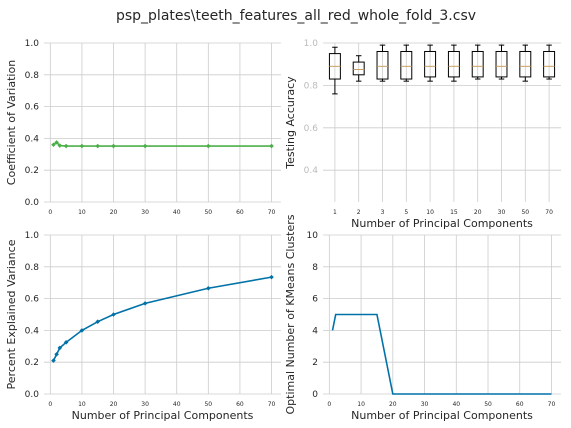  I want to click on y-tick-label: 0, so click(315, 395).